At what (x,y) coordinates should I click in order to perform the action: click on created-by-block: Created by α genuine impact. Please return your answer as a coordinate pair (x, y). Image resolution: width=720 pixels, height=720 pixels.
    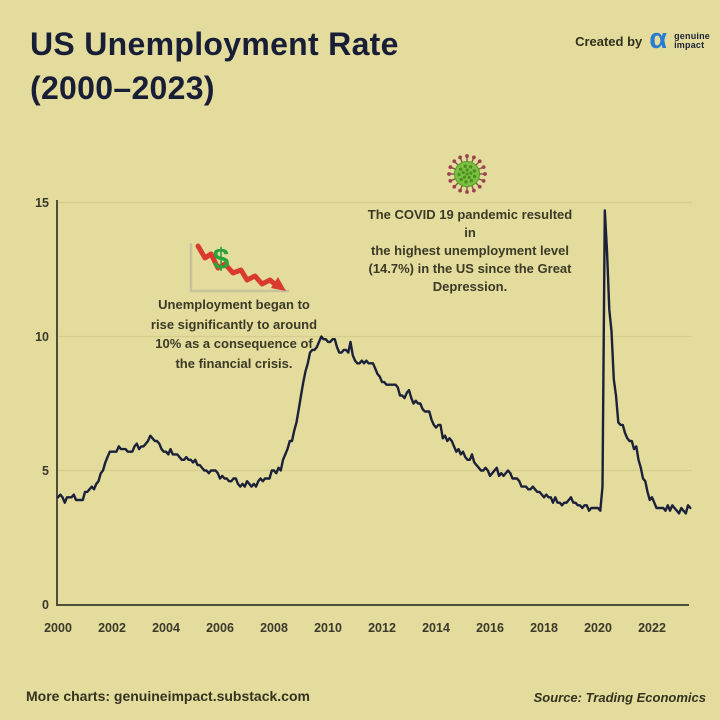
    Looking at the image, I should click on (642, 39).